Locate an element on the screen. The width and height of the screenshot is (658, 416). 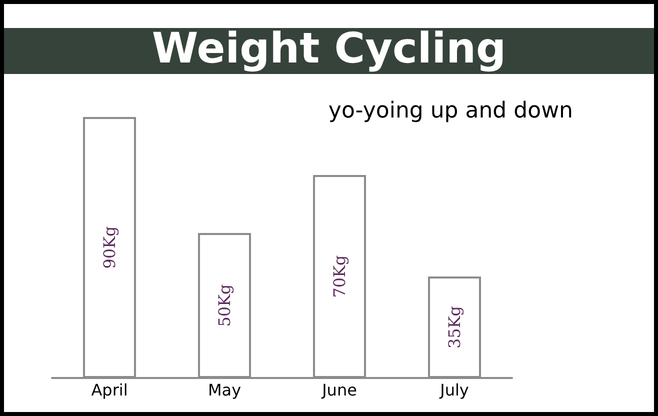
x-tick-label: July is located at coordinates (454, 390).